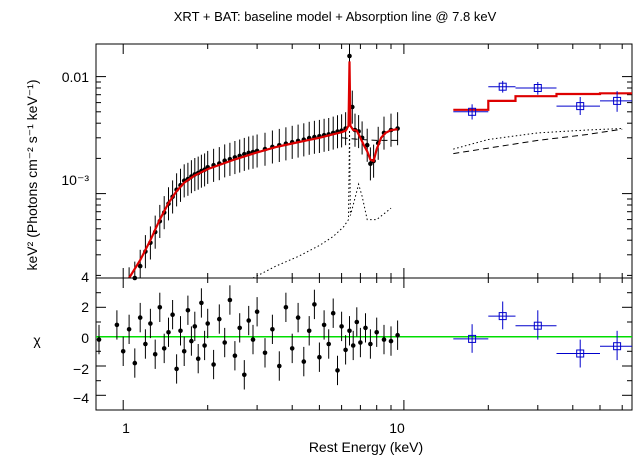  I want to click on y-tick-label-0: 0, so click(85, 338).